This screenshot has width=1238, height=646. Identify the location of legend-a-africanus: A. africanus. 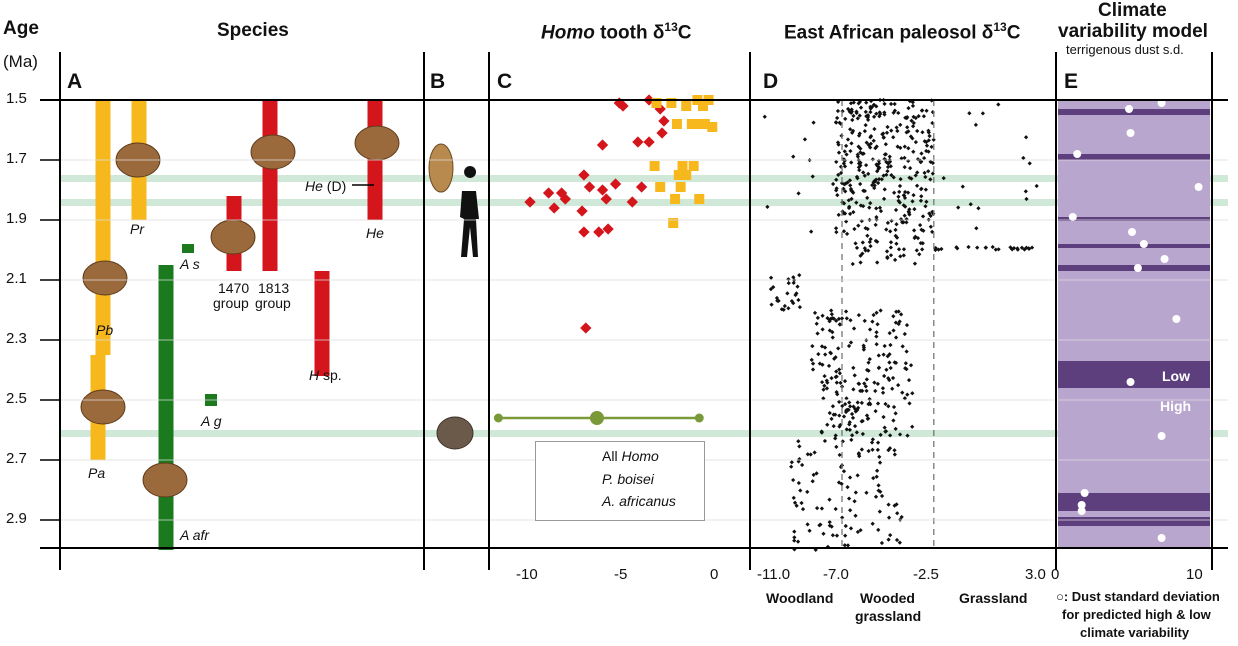
(639, 501).